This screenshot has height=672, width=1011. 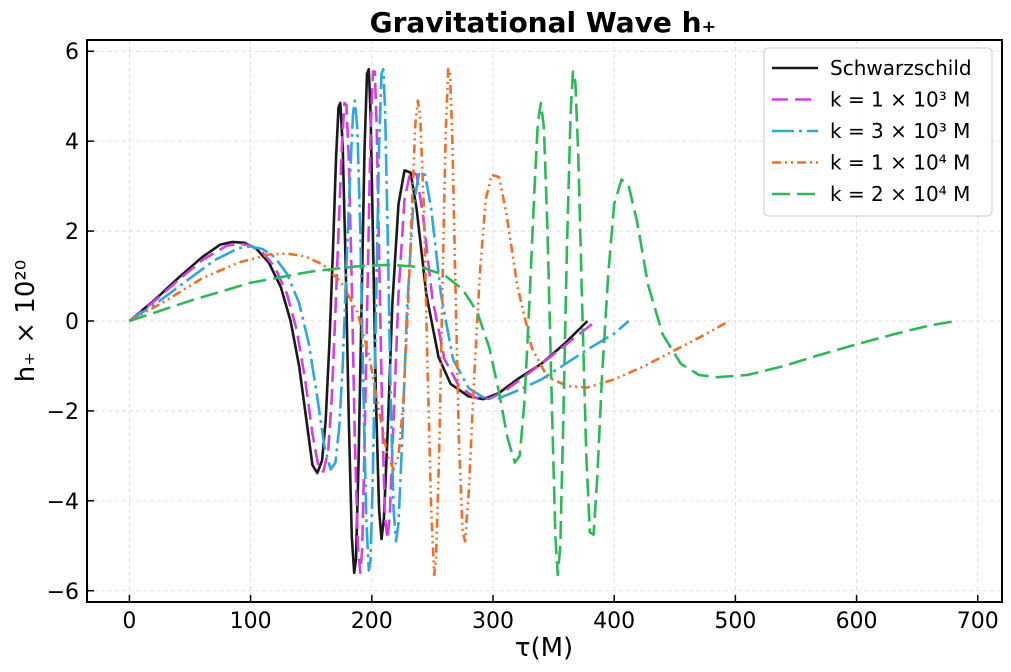 What do you see at coordinates (735, 621) in the screenshot?
I see `x-tick-label: 500` at bounding box center [735, 621].